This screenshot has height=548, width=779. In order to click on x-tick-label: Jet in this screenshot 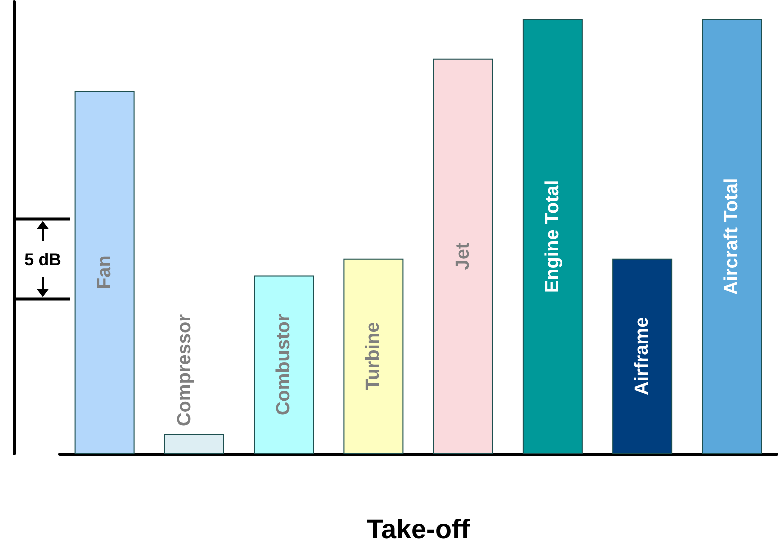, I will do `click(463, 256)`.